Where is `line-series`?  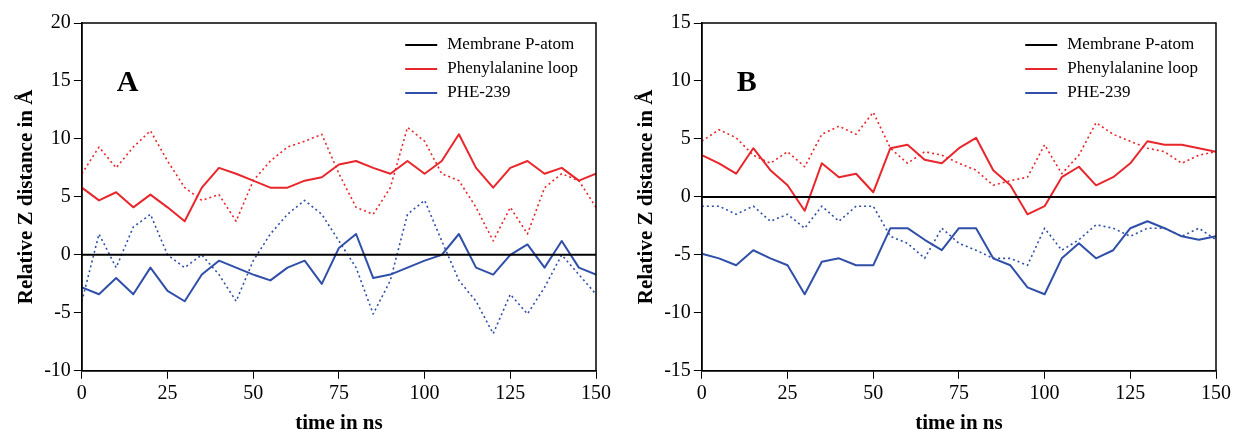
line-series is located at coordinates (338, 184).